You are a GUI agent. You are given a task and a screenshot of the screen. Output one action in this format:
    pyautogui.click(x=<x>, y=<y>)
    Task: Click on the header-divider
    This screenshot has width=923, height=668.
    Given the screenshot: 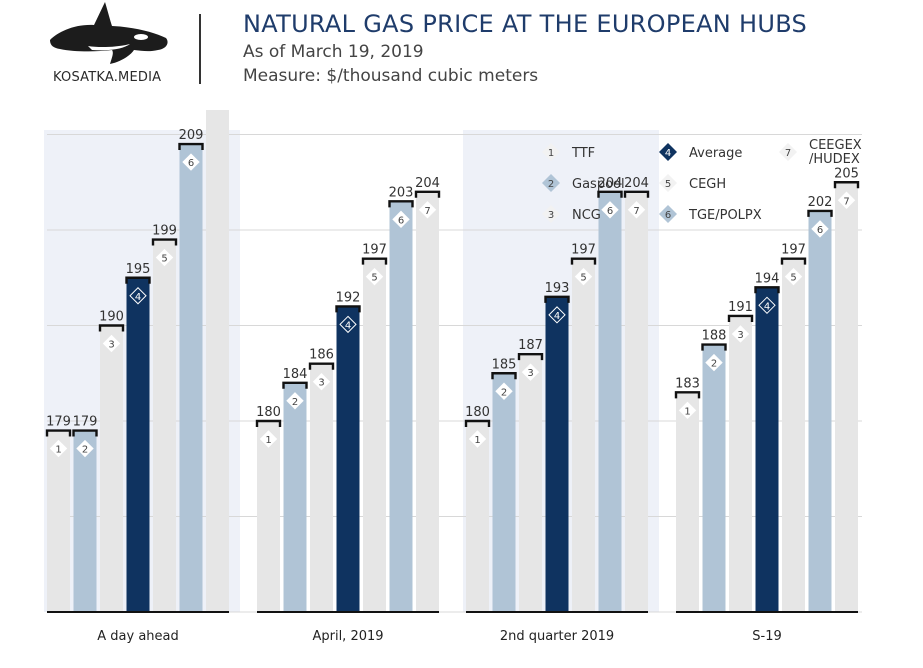 What is the action you would take?
    pyautogui.click(x=200, y=49)
    